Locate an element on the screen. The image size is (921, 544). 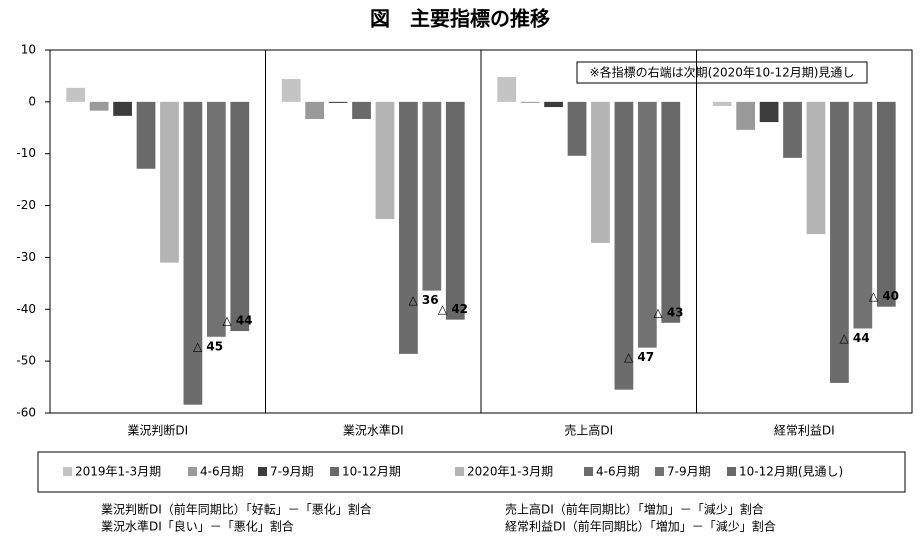
x-tick-label: 業況水準DI is located at coordinates (373, 430).